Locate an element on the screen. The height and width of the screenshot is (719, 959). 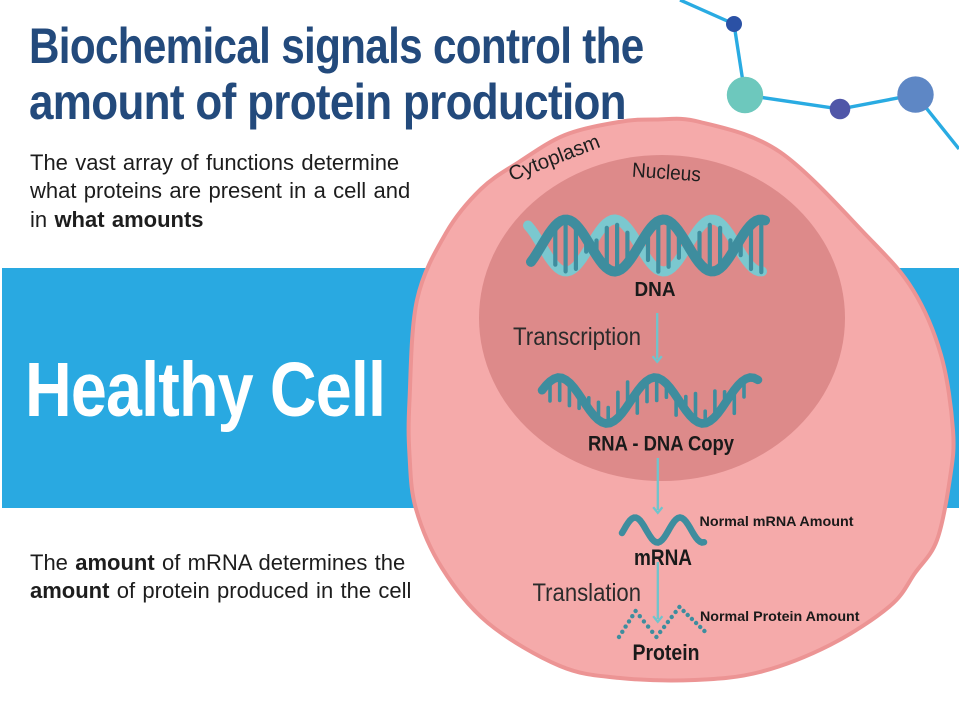
svg-text: RNA - DNA Copy is located at coordinates (661, 444).